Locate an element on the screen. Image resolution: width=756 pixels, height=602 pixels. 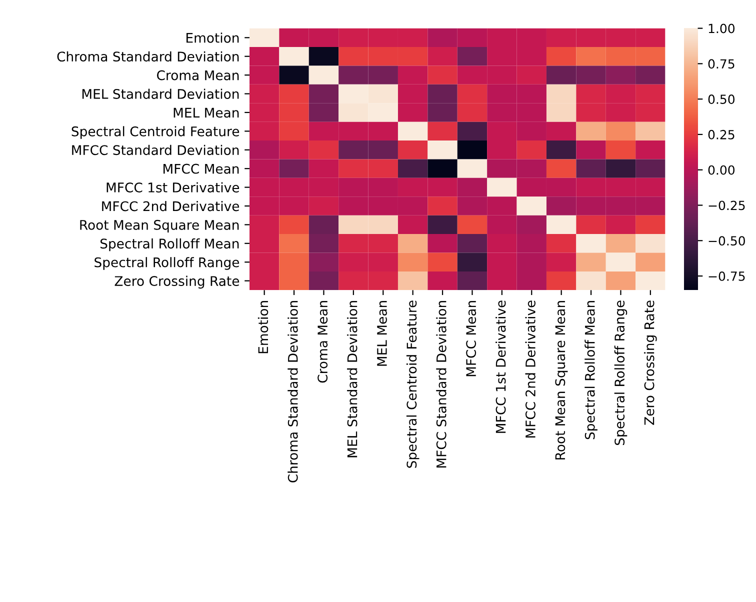
color-bar-label: −0.75 is located at coordinates (726, 276).